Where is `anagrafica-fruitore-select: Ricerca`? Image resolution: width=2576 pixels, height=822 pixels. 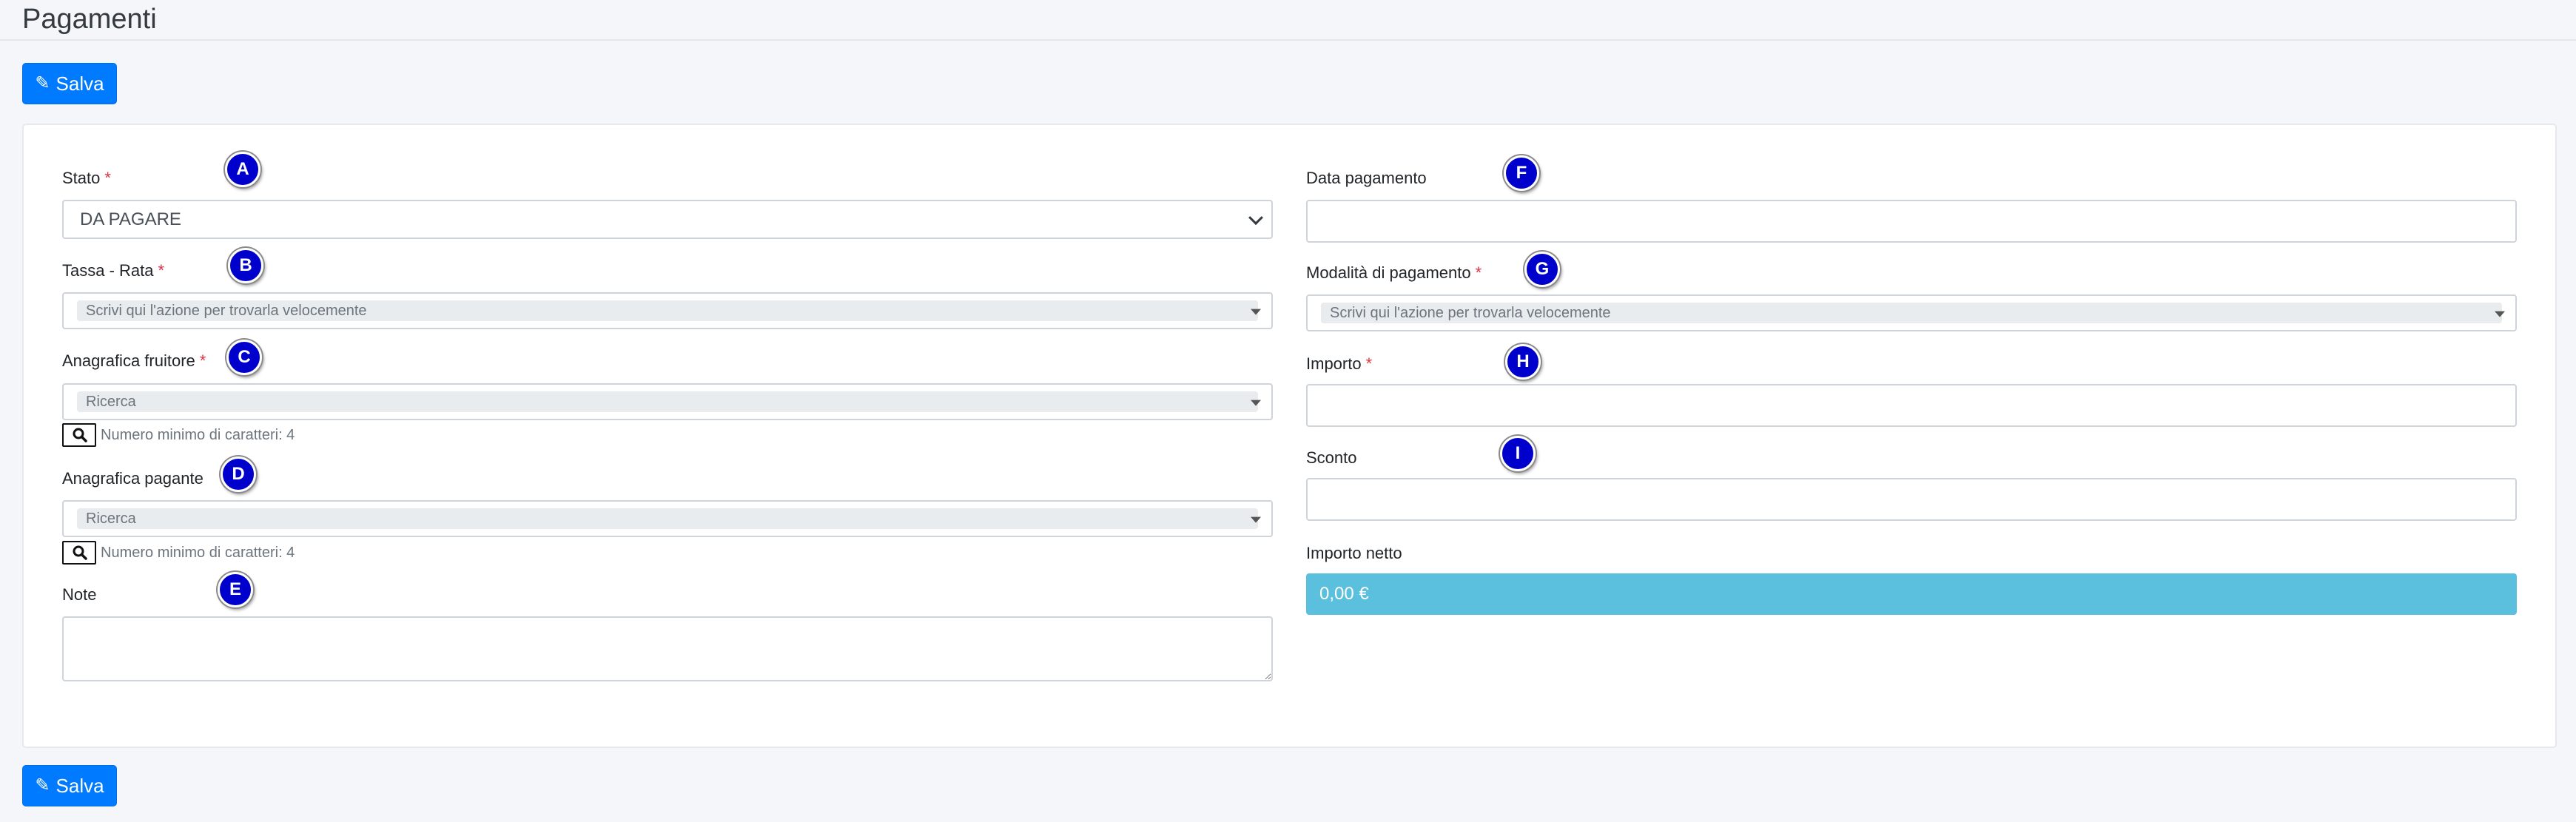 anagrafica-fruitore-select: Ricerca is located at coordinates (667, 402).